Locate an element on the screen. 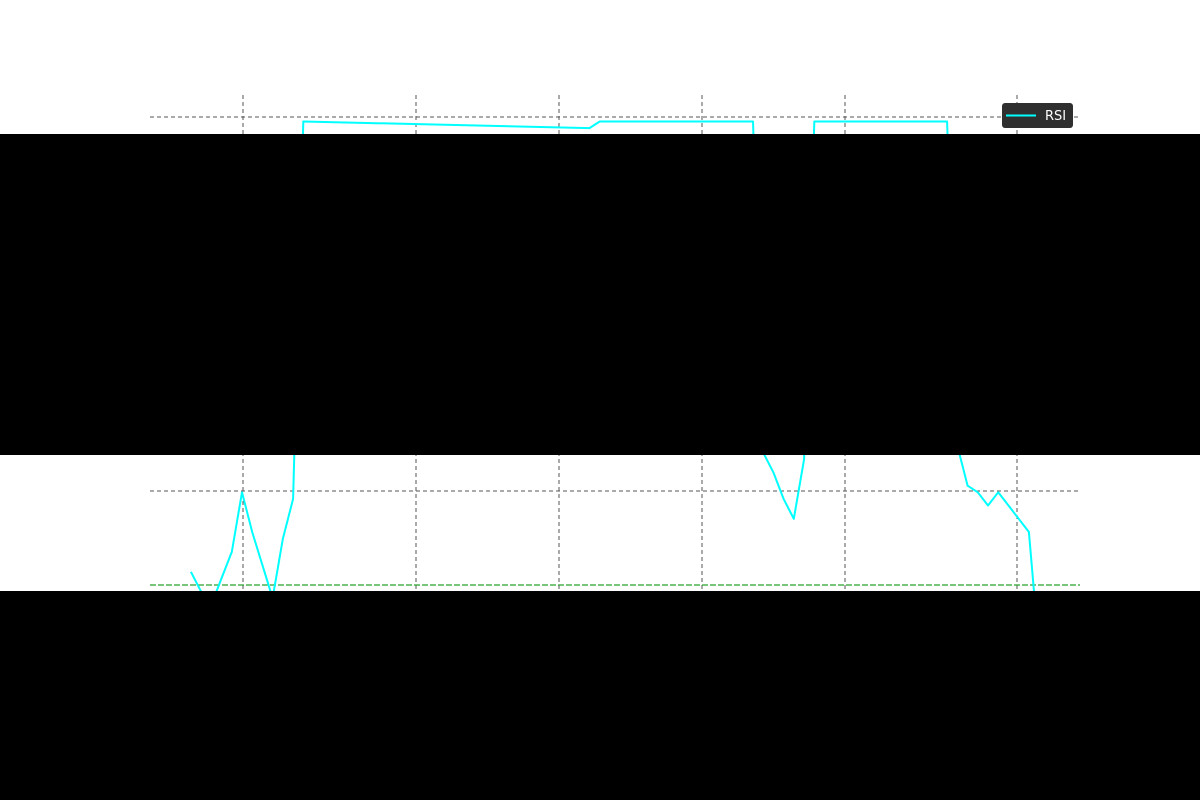 This screenshot has height=800, width=1200. legend-box is located at coordinates (1037, 115).